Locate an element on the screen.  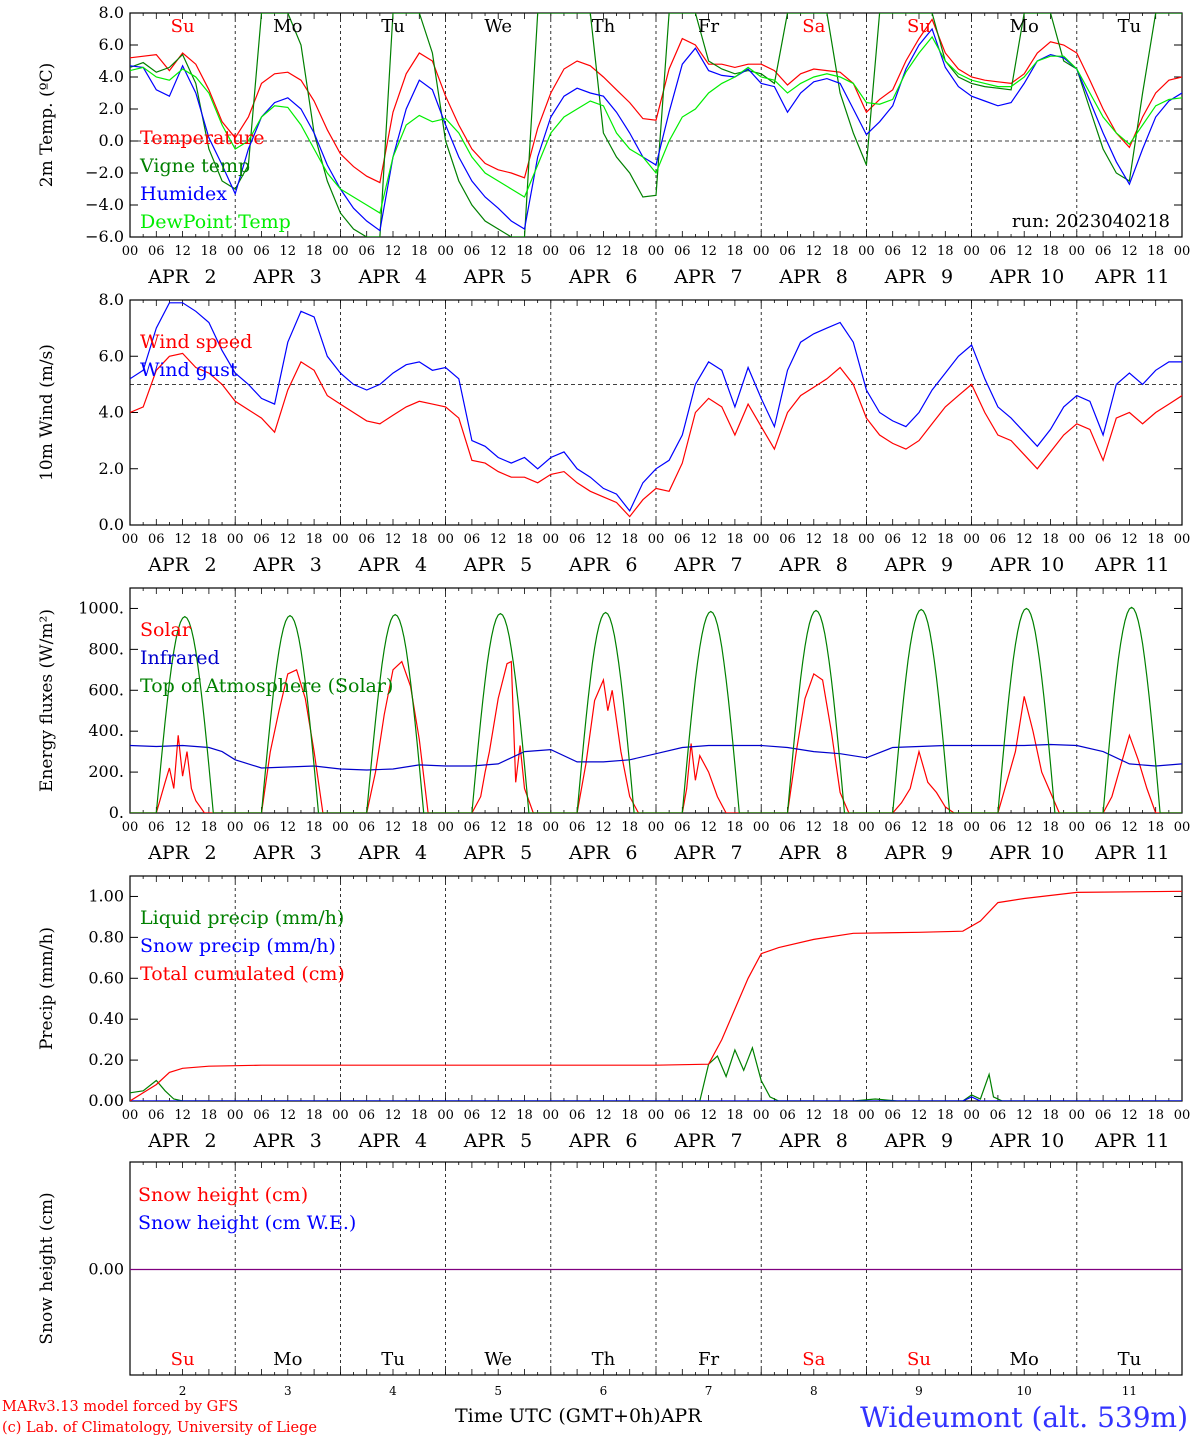
y-axis-label-snow: Snow height (cm) is located at coordinates (47, 1268).